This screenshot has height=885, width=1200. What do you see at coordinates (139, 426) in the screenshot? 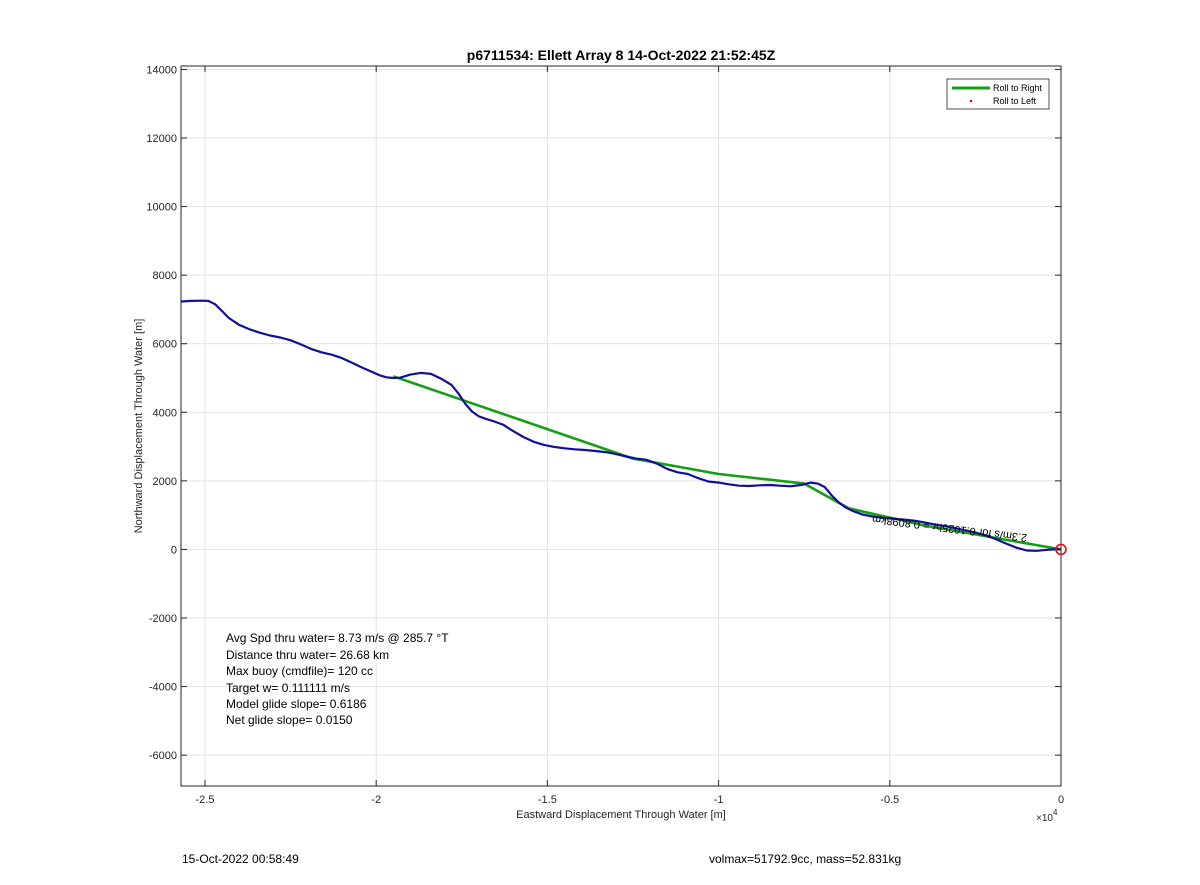
I see `y-axis-label: Northward Displacement Through Water [m]` at bounding box center [139, 426].